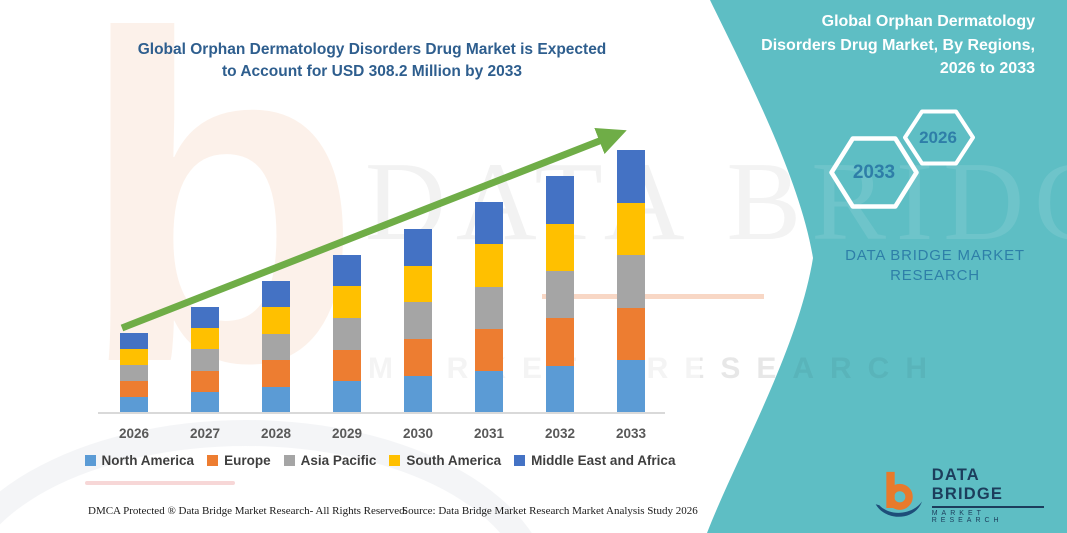 The height and width of the screenshot is (533, 1067). I want to click on stacked-bar-2032, so click(560, 294).